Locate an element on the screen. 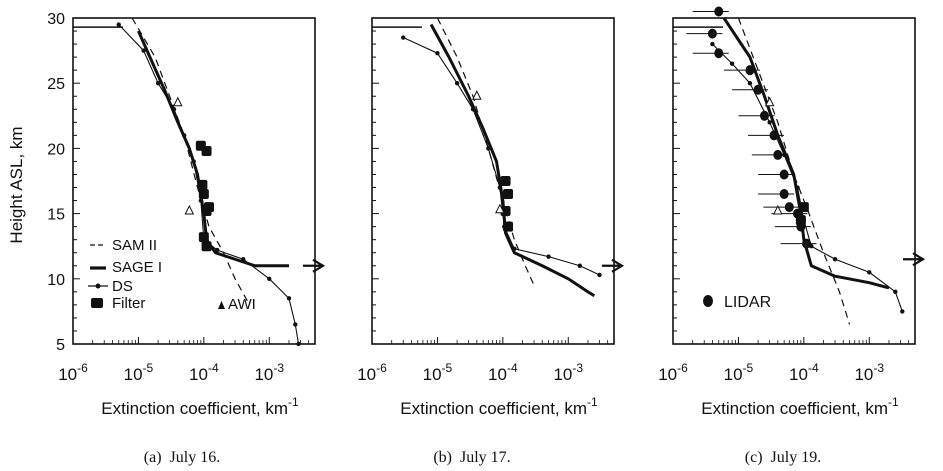 Image resolution: width=943 pixels, height=471 pixels. y-tick-label: 5 is located at coordinates (60, 345).